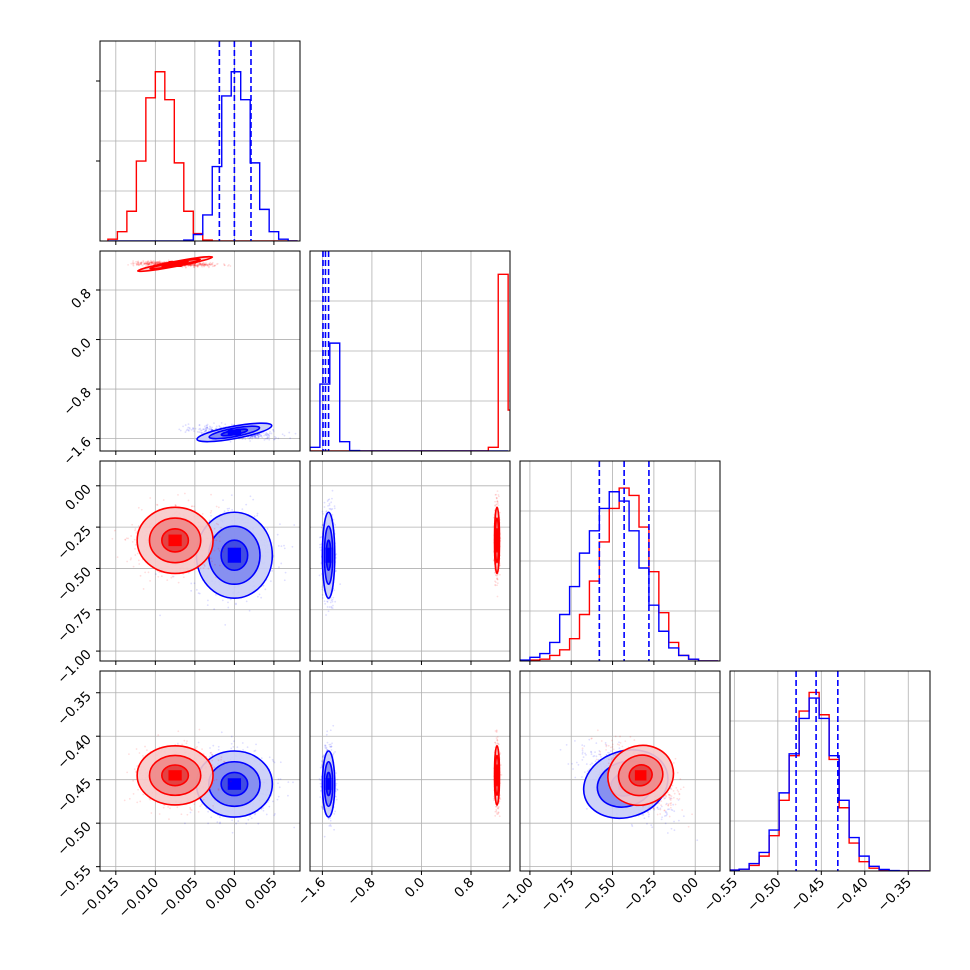 This screenshot has height=970, width=970. I want to click on red-density-peak, so click(175, 264).